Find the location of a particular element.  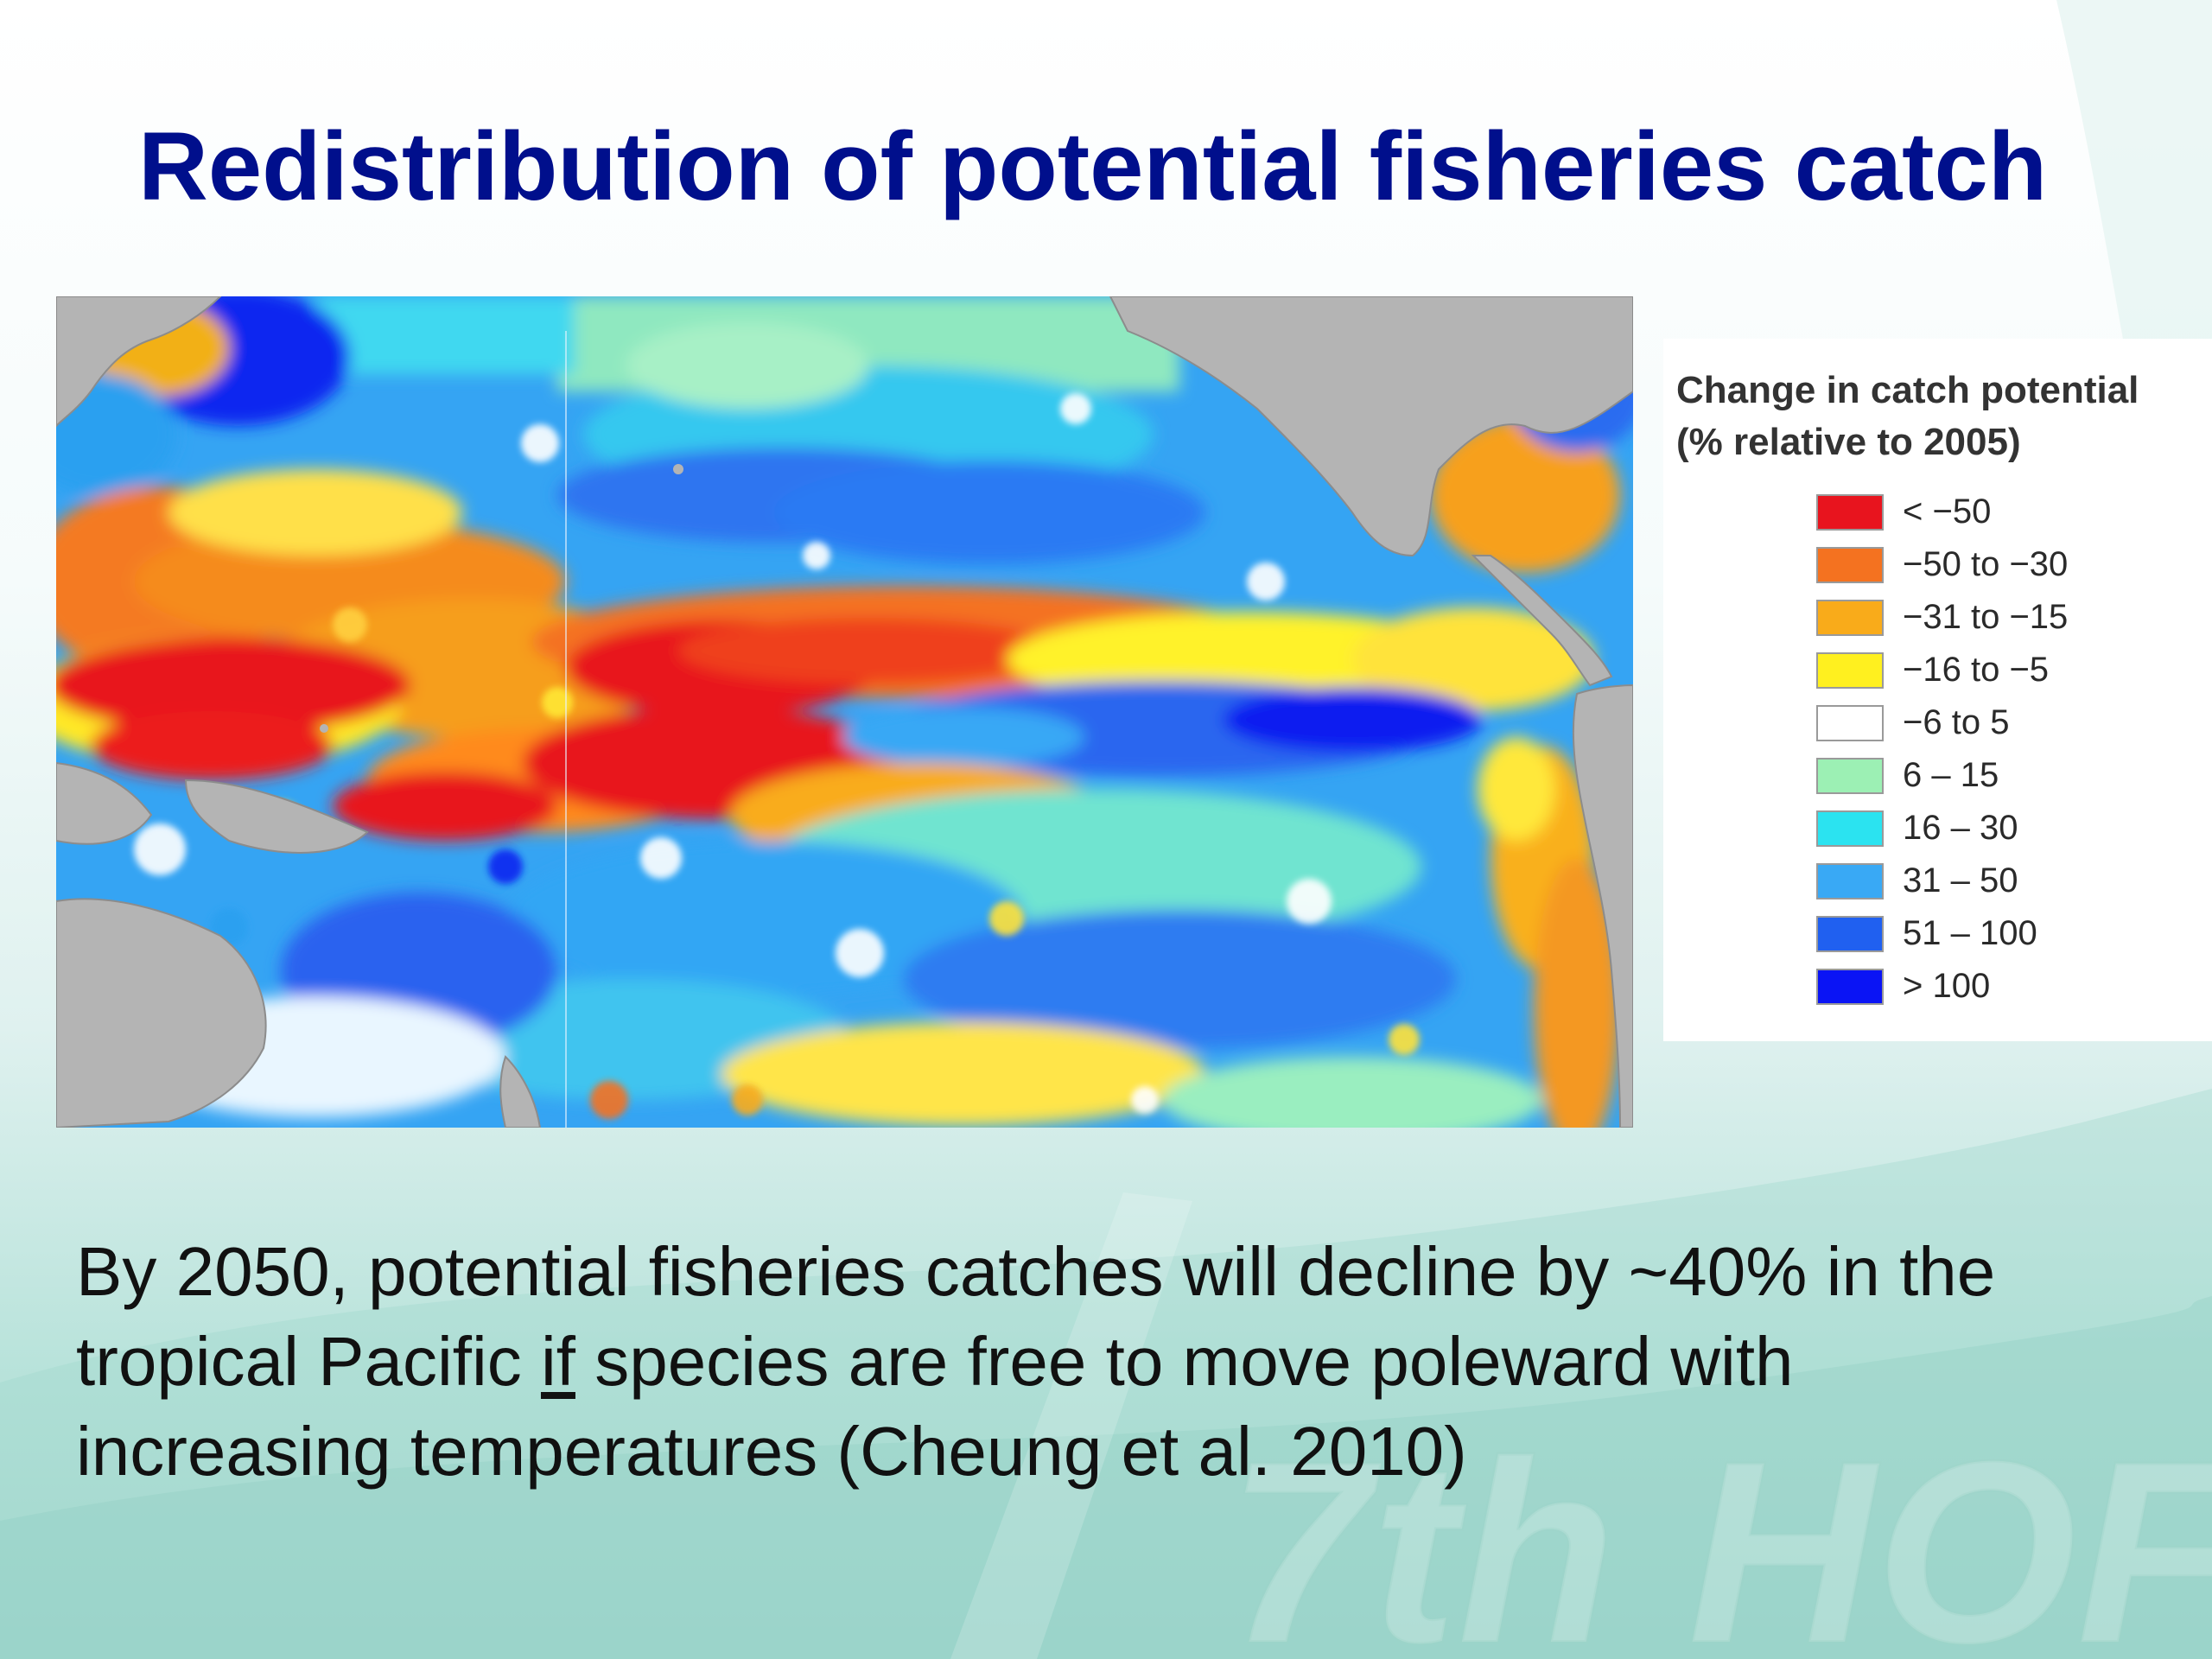

legend-label: −6 to 5 is located at coordinates (1956, 722).